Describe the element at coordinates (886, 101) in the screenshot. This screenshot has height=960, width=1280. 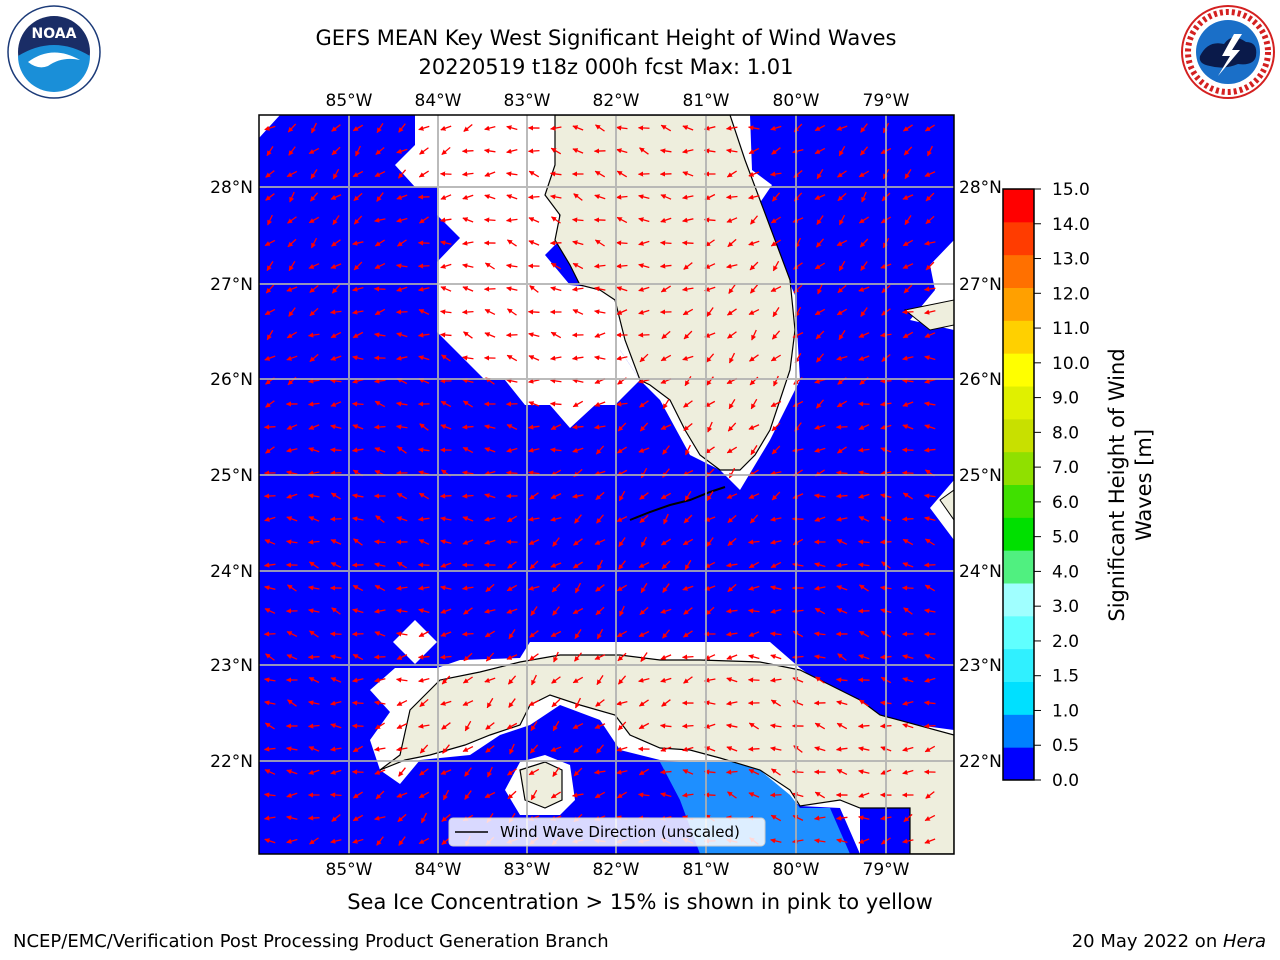
I see `lon-label: 79°W` at that location.